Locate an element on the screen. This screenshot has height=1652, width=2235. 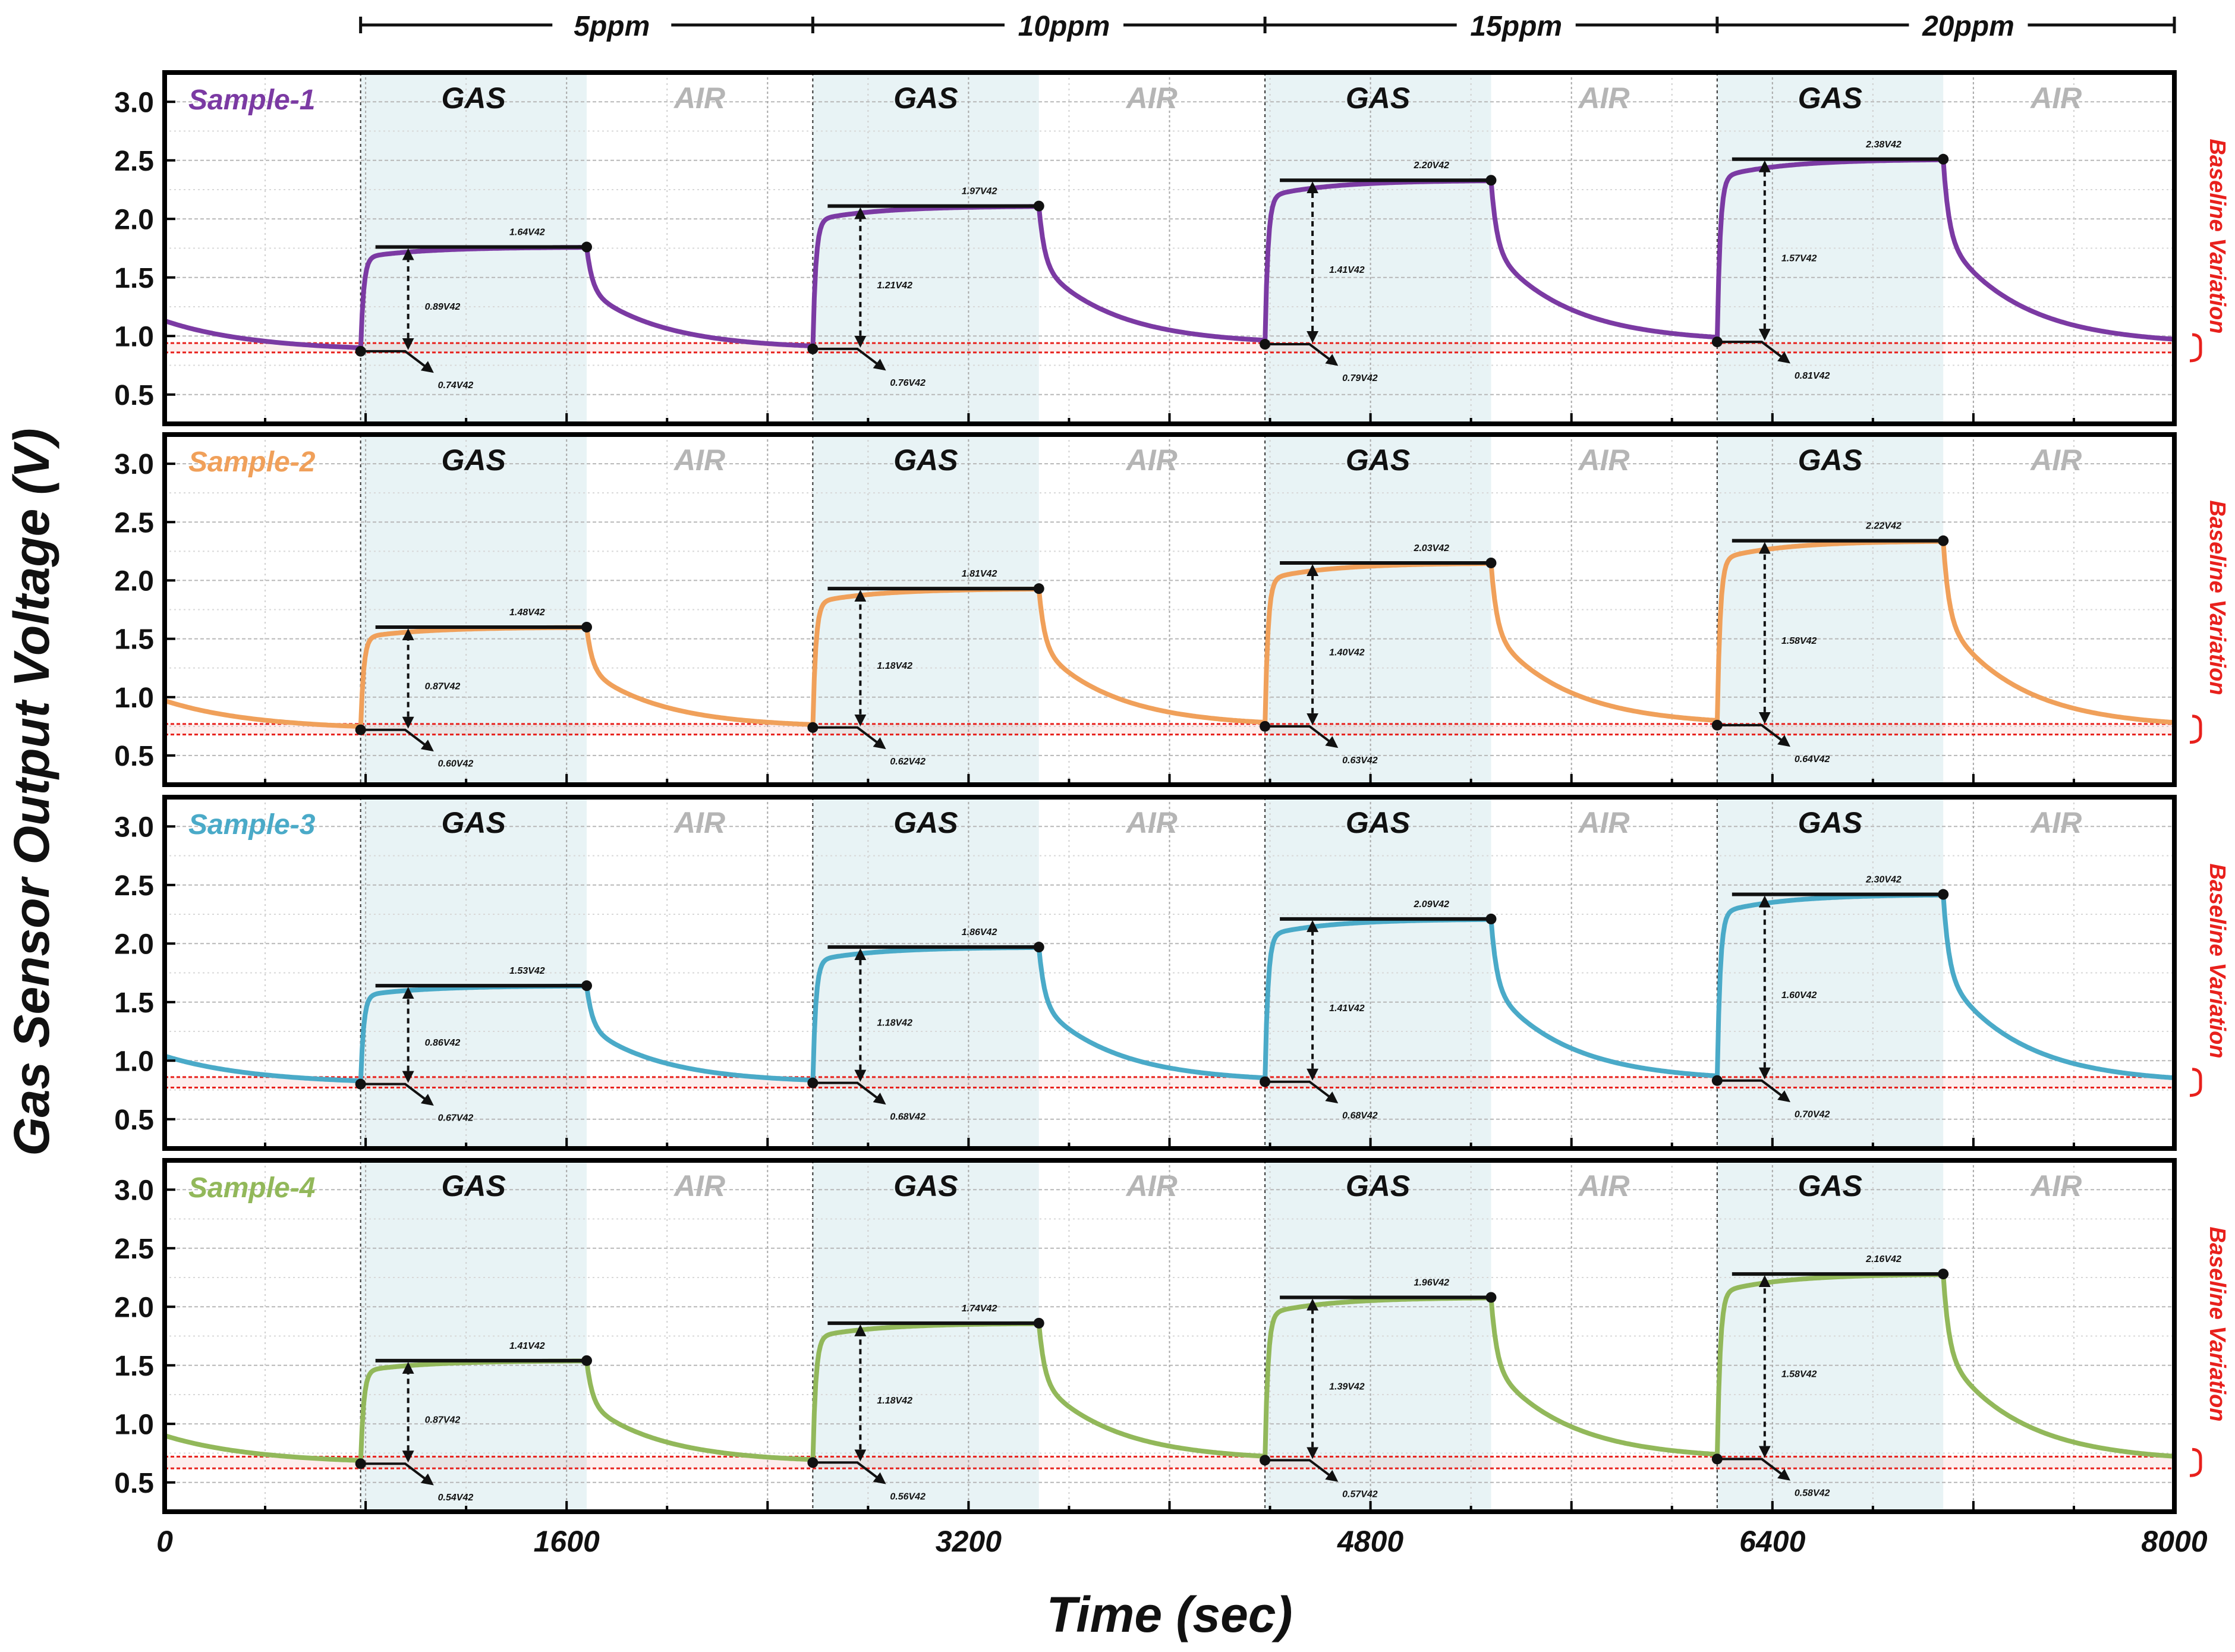
delta-label: 1.58V42 is located at coordinates (1799, 641).